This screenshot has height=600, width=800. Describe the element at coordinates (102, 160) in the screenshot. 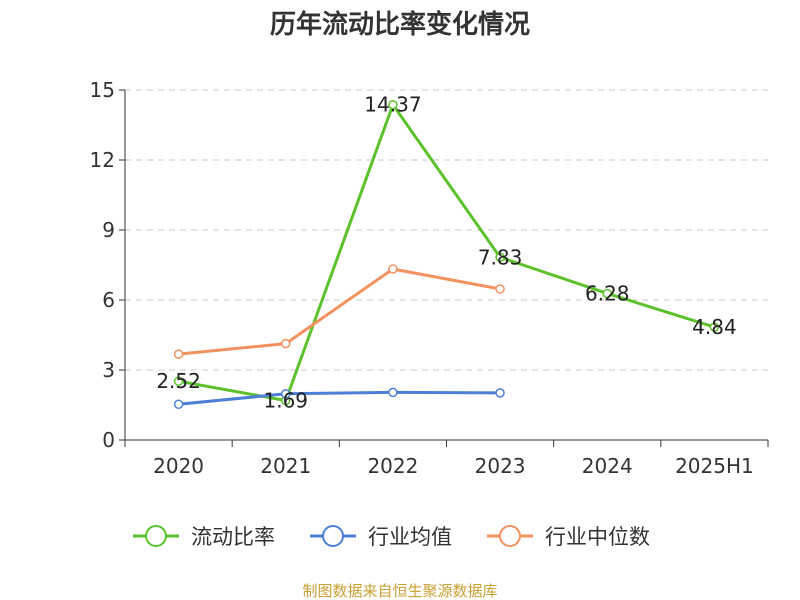

I see `y-tick-label: 12` at that location.